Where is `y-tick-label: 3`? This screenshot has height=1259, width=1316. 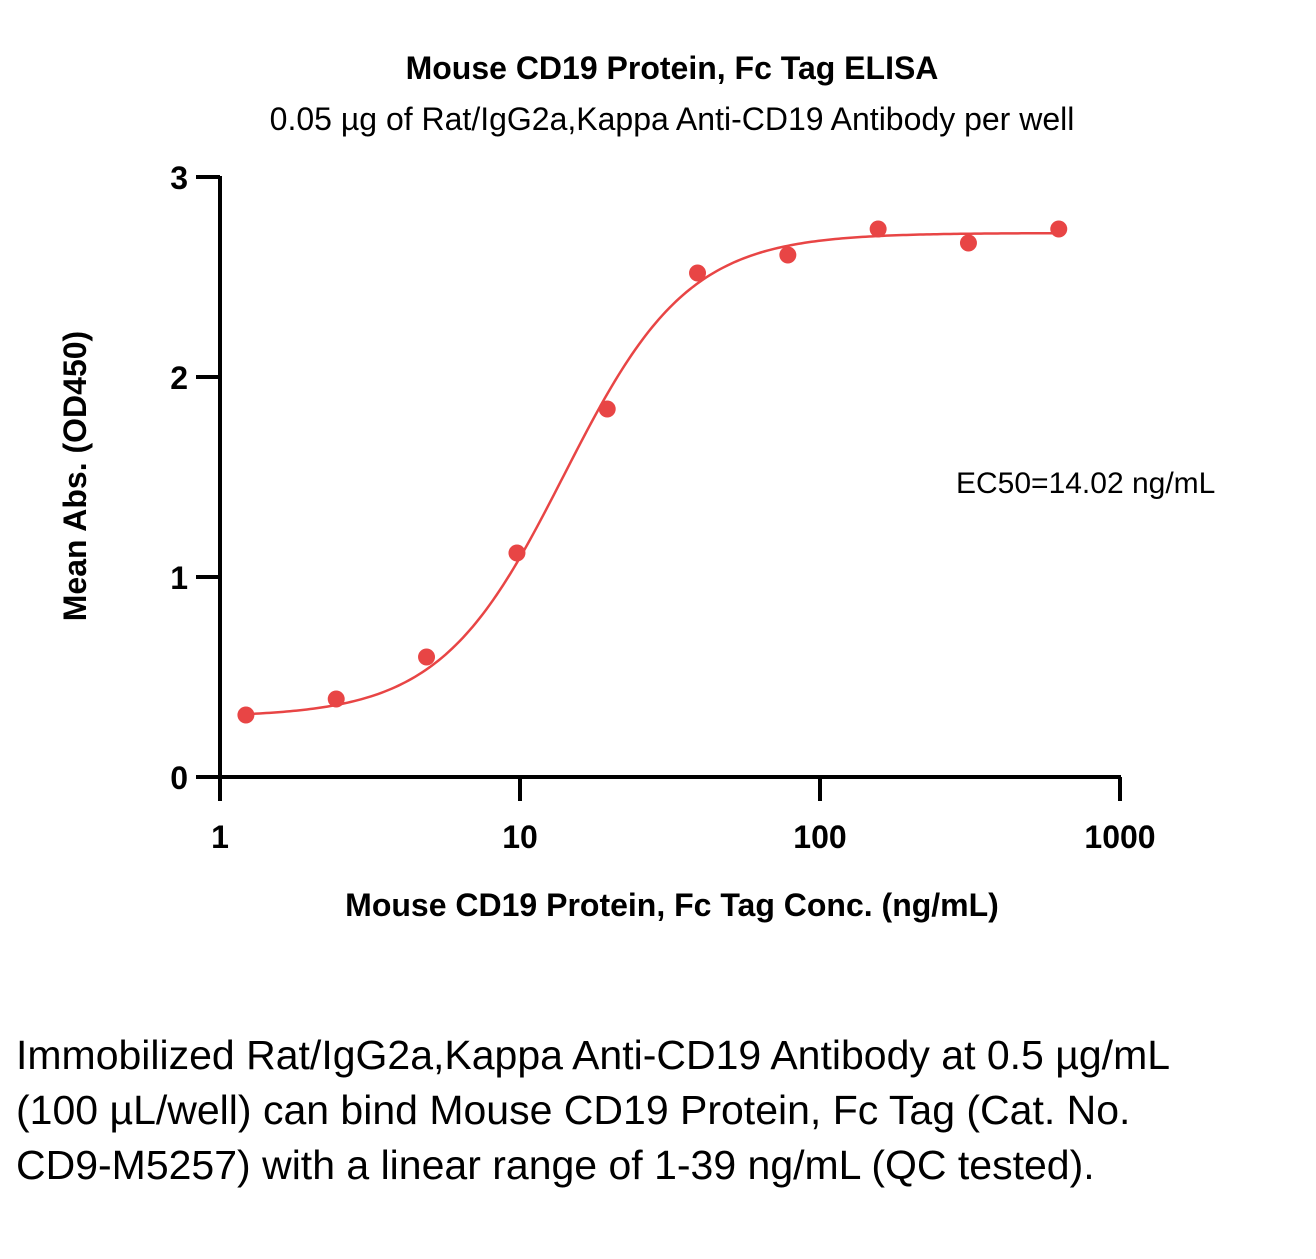
y-tick-label: 3 is located at coordinates (179, 178).